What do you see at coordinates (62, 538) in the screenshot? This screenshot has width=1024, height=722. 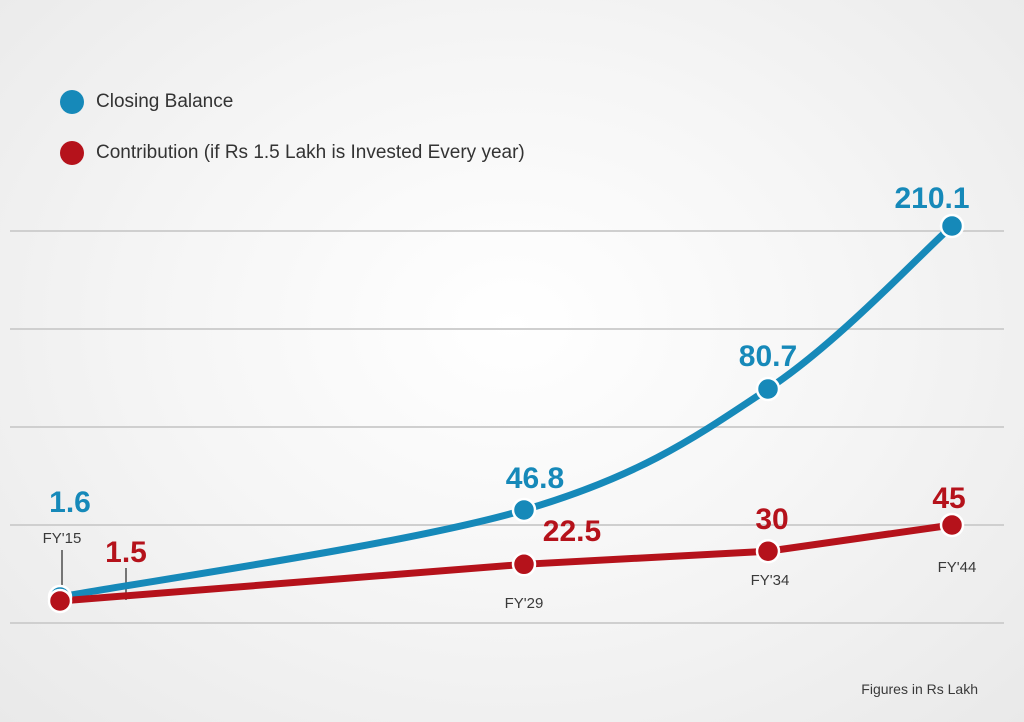 I see `x-tick-label-FY'15: FY'15` at bounding box center [62, 538].